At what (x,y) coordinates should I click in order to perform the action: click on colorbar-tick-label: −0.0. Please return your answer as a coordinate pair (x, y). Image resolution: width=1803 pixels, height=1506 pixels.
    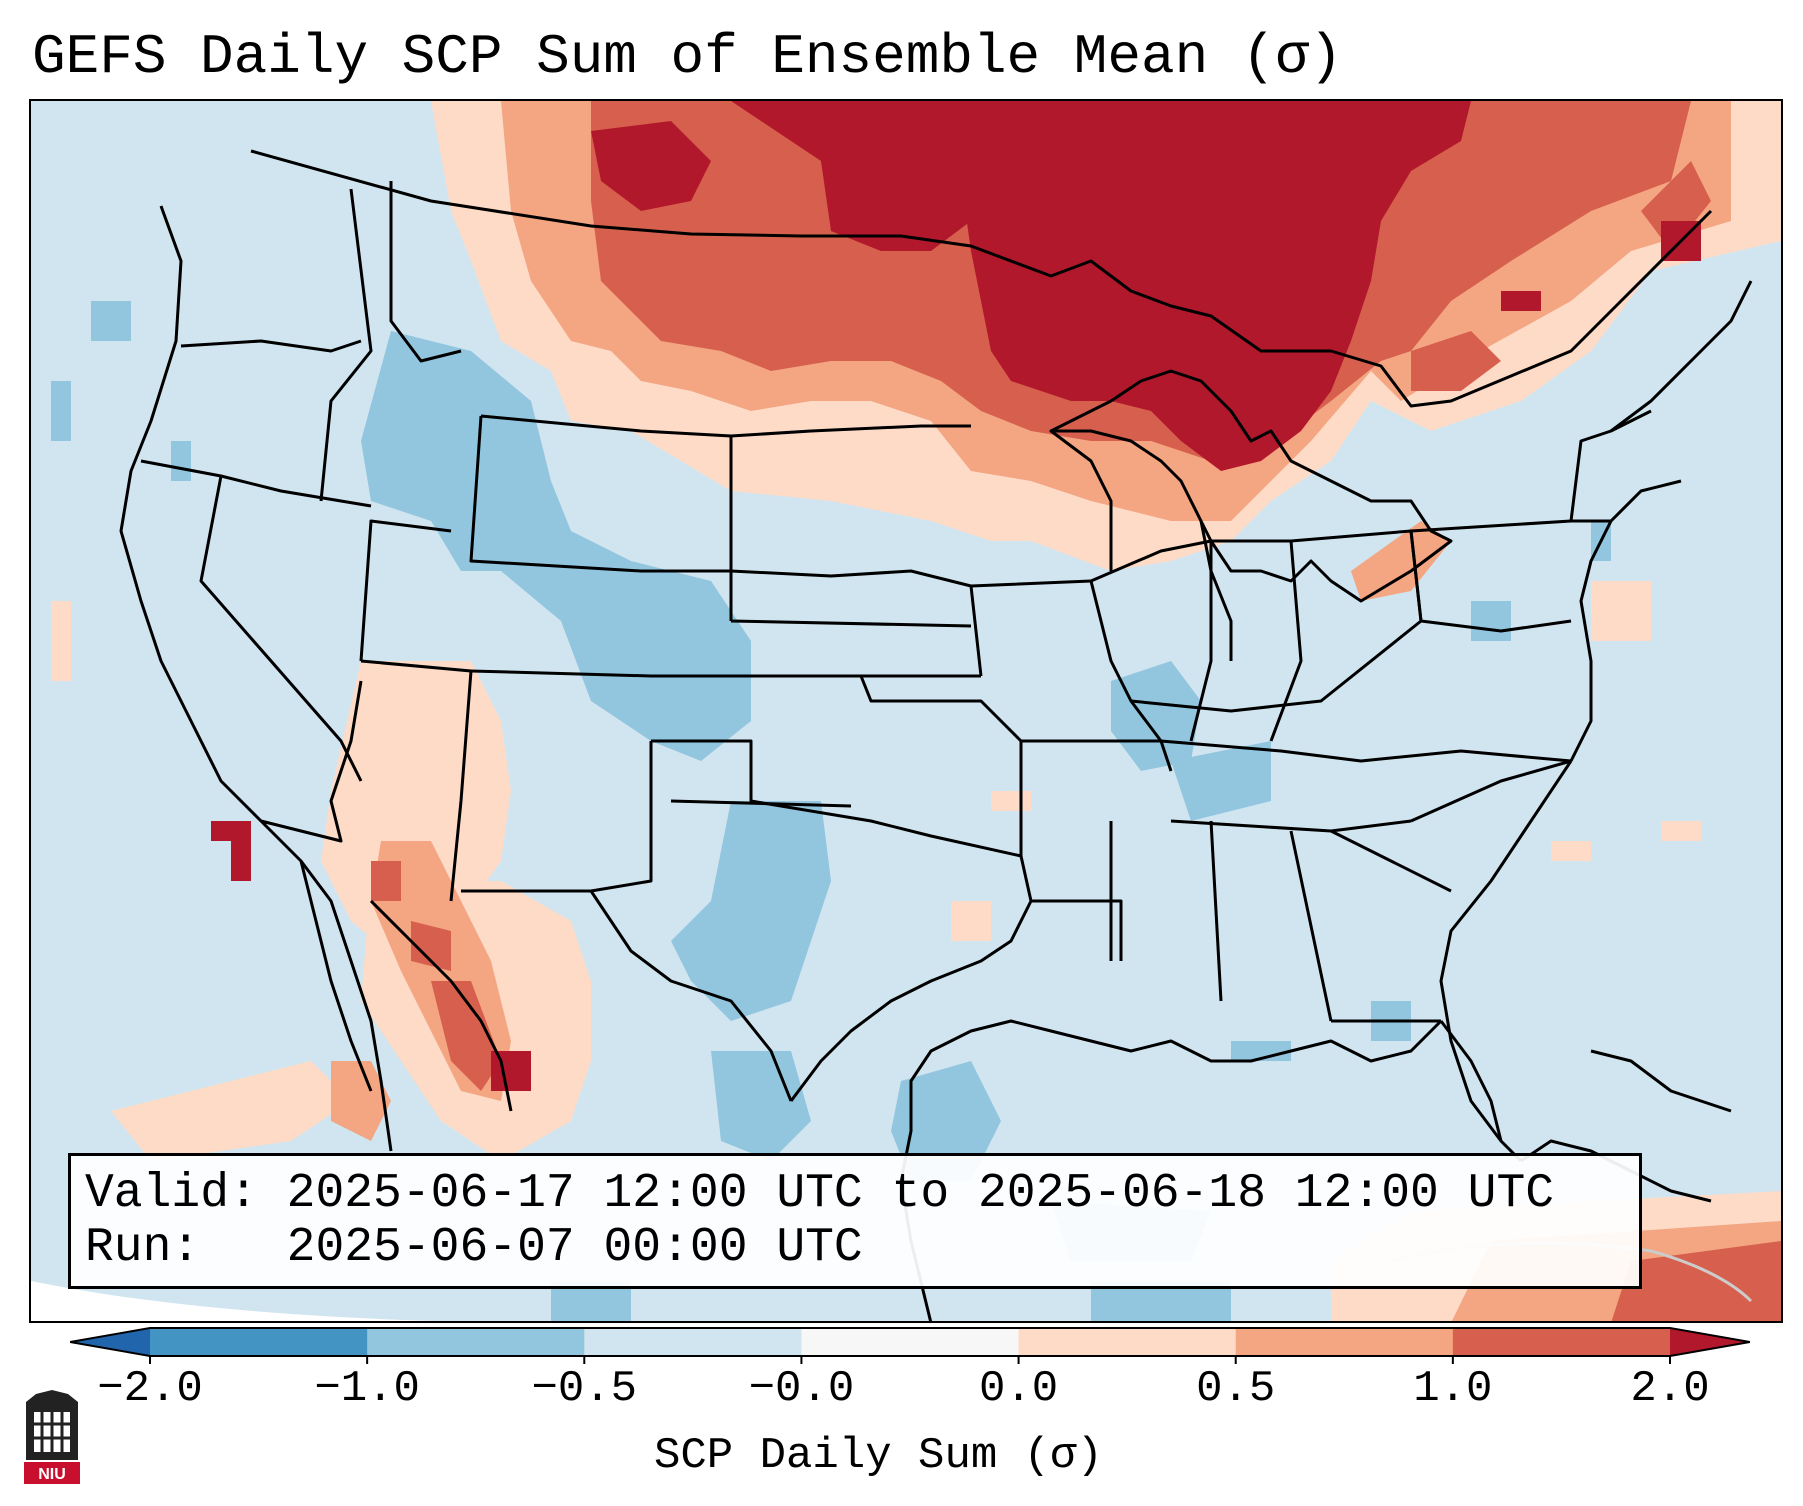
    Looking at the image, I should click on (801, 1389).